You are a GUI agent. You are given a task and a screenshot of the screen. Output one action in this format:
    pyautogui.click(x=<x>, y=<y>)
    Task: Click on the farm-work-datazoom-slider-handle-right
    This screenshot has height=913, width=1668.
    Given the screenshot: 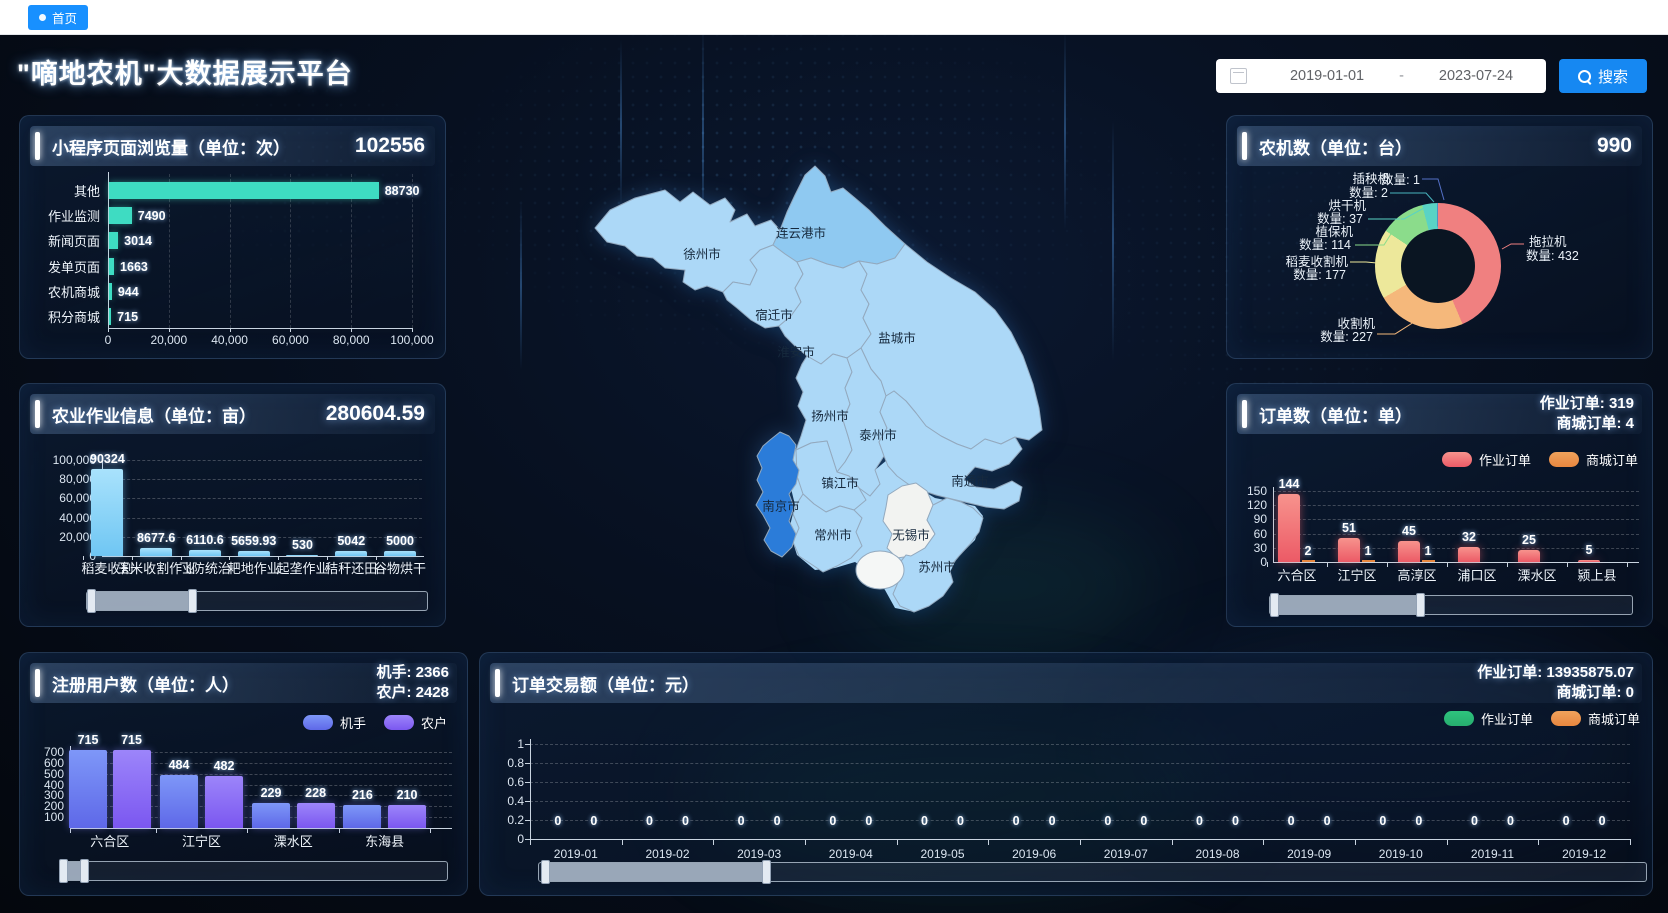 What is the action you would take?
    pyautogui.click(x=192, y=601)
    